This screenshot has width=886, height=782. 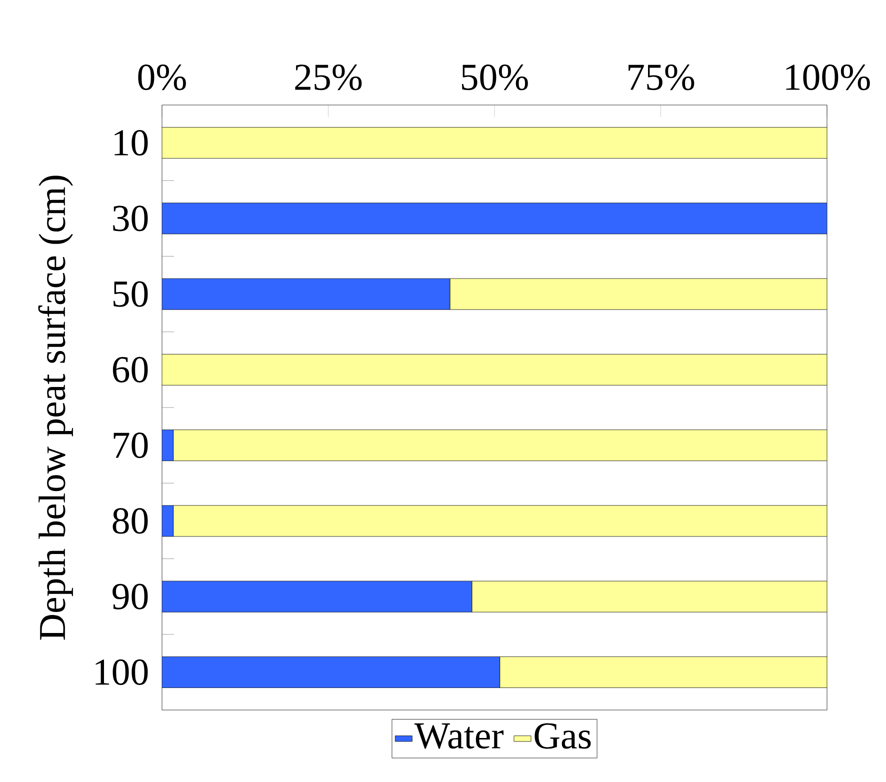 What do you see at coordinates (55, 408) in the screenshot?
I see `y-axis-title: Depth below peat surface (cm)` at bounding box center [55, 408].